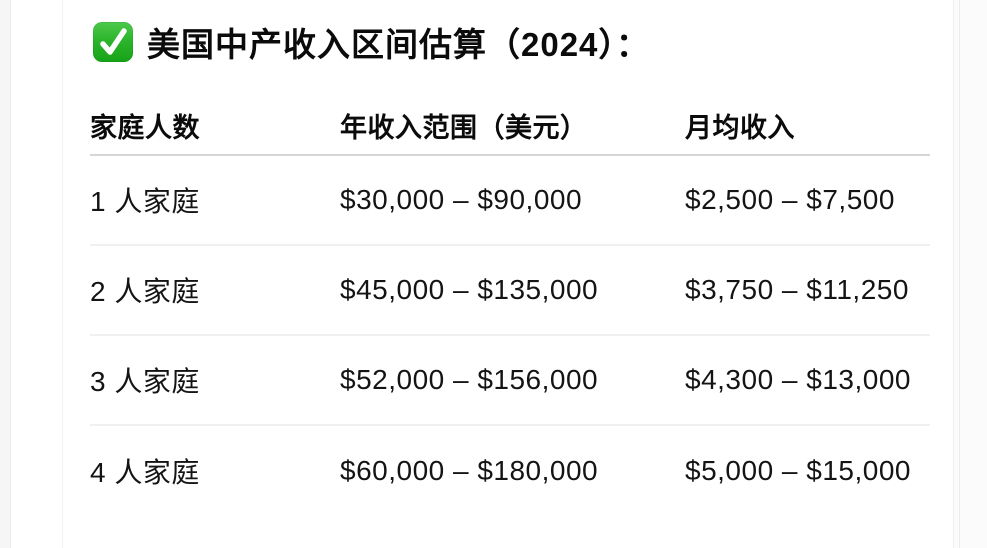 Image resolution: width=987 pixels, height=548 pixels. Describe the element at coordinates (797, 289) in the screenshot. I see `cell-monthly-range: $3,750 – $11,250` at that location.